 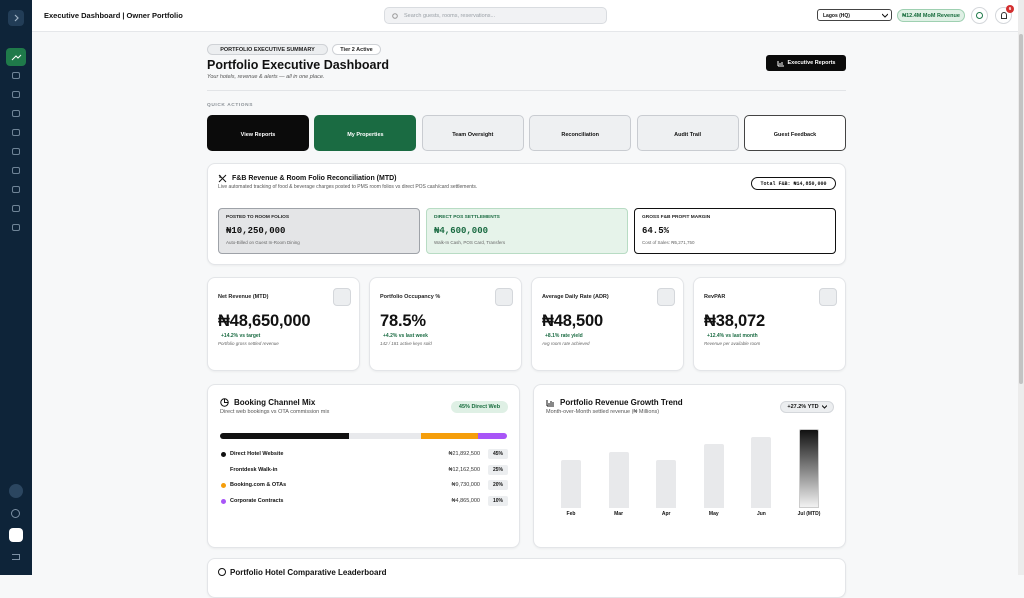 What do you see at coordinates (526, 90) in the screenshot?
I see `divider` at bounding box center [526, 90].